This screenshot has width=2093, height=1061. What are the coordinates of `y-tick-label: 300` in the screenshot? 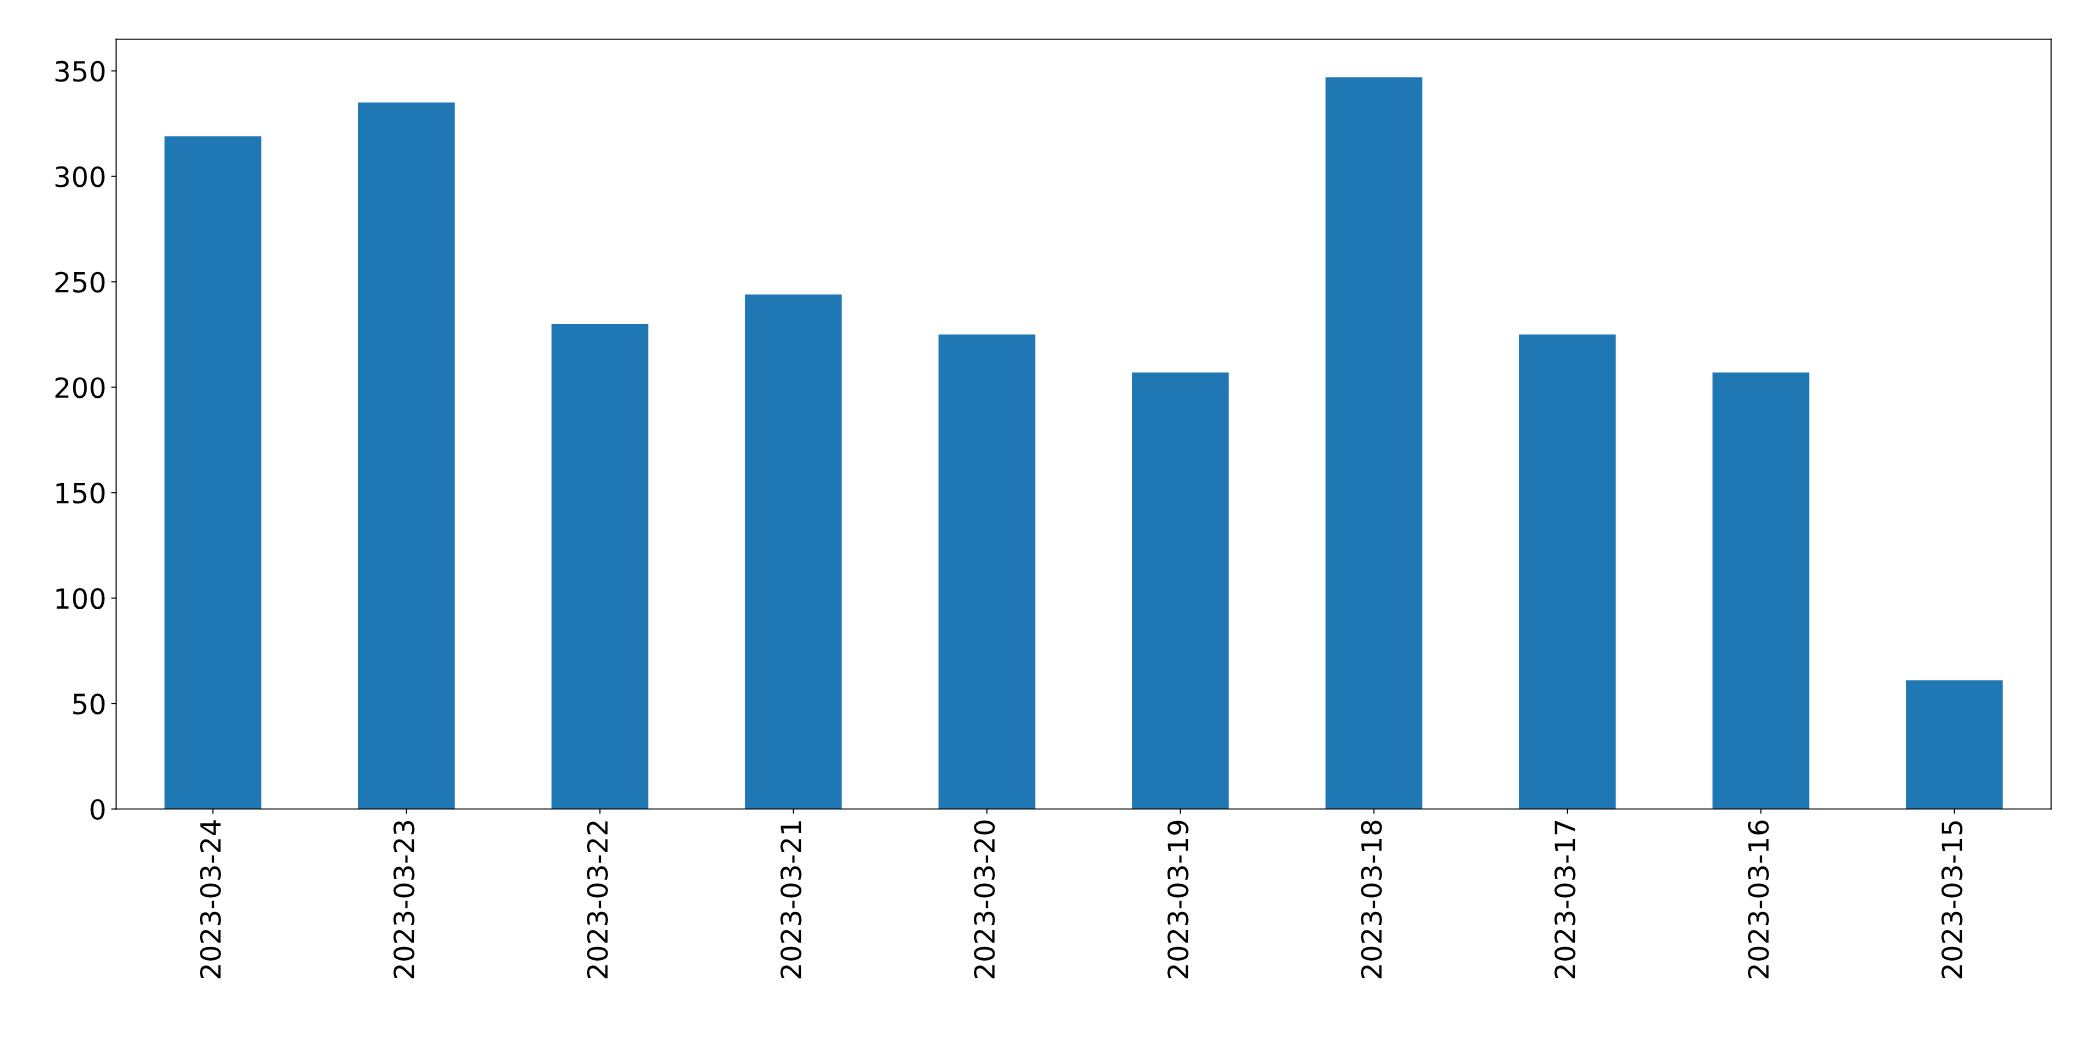 It's located at (80, 177).